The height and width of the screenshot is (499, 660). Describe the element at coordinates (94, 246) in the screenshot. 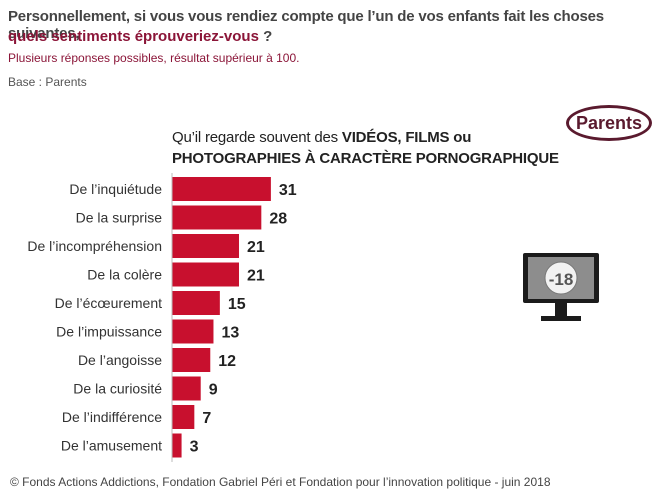

I see `category-label: De l’incompréhension` at that location.